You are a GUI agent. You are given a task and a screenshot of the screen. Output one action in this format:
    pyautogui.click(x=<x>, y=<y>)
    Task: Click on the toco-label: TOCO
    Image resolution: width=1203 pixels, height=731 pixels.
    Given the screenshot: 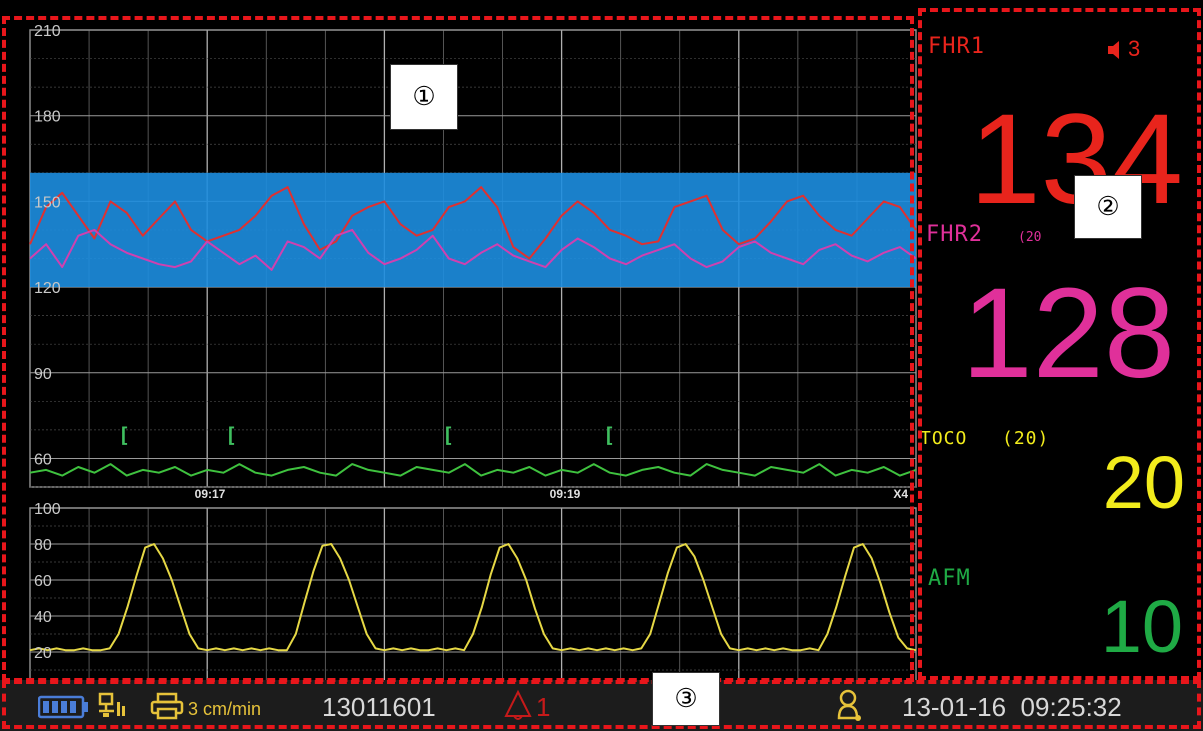 What is the action you would take?
    pyautogui.click(x=944, y=438)
    